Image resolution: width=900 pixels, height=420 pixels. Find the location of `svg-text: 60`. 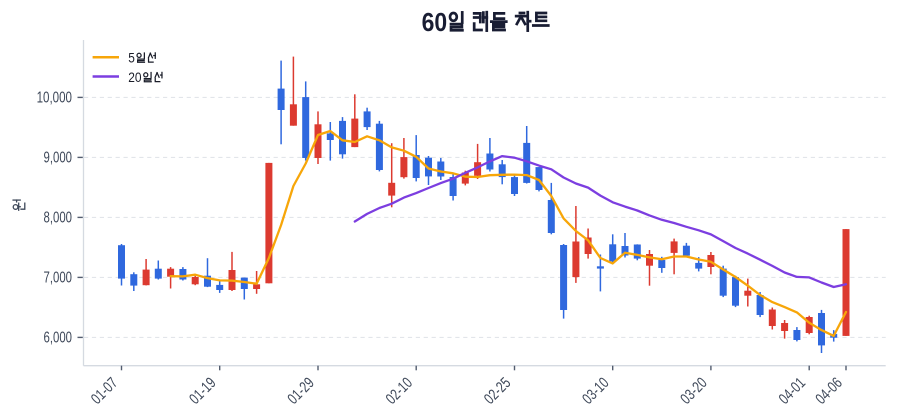

svg-text: 60 is located at coordinates (435, 22).